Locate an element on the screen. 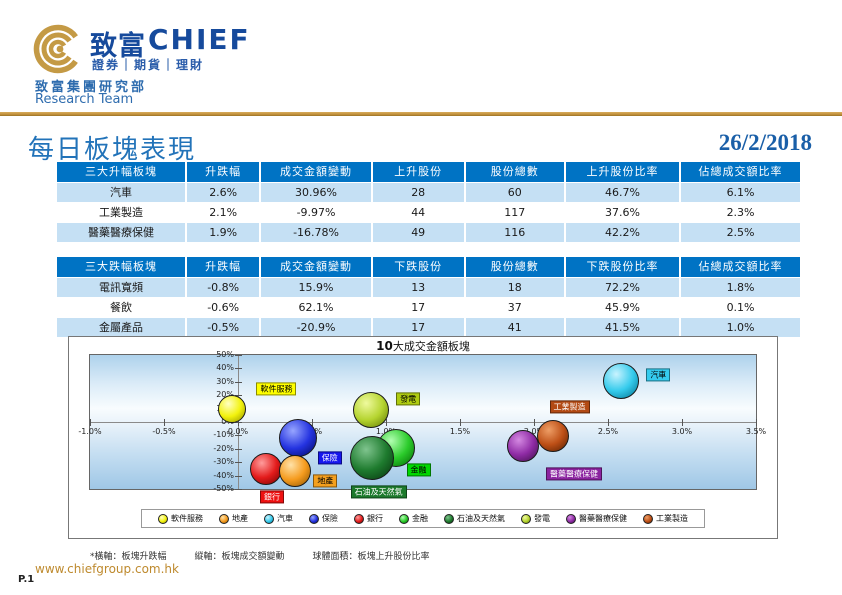  table-row: 醫藥醫療保健 1.9% -16.78% 49 116 42.2% 2.5% is located at coordinates (428, 232).